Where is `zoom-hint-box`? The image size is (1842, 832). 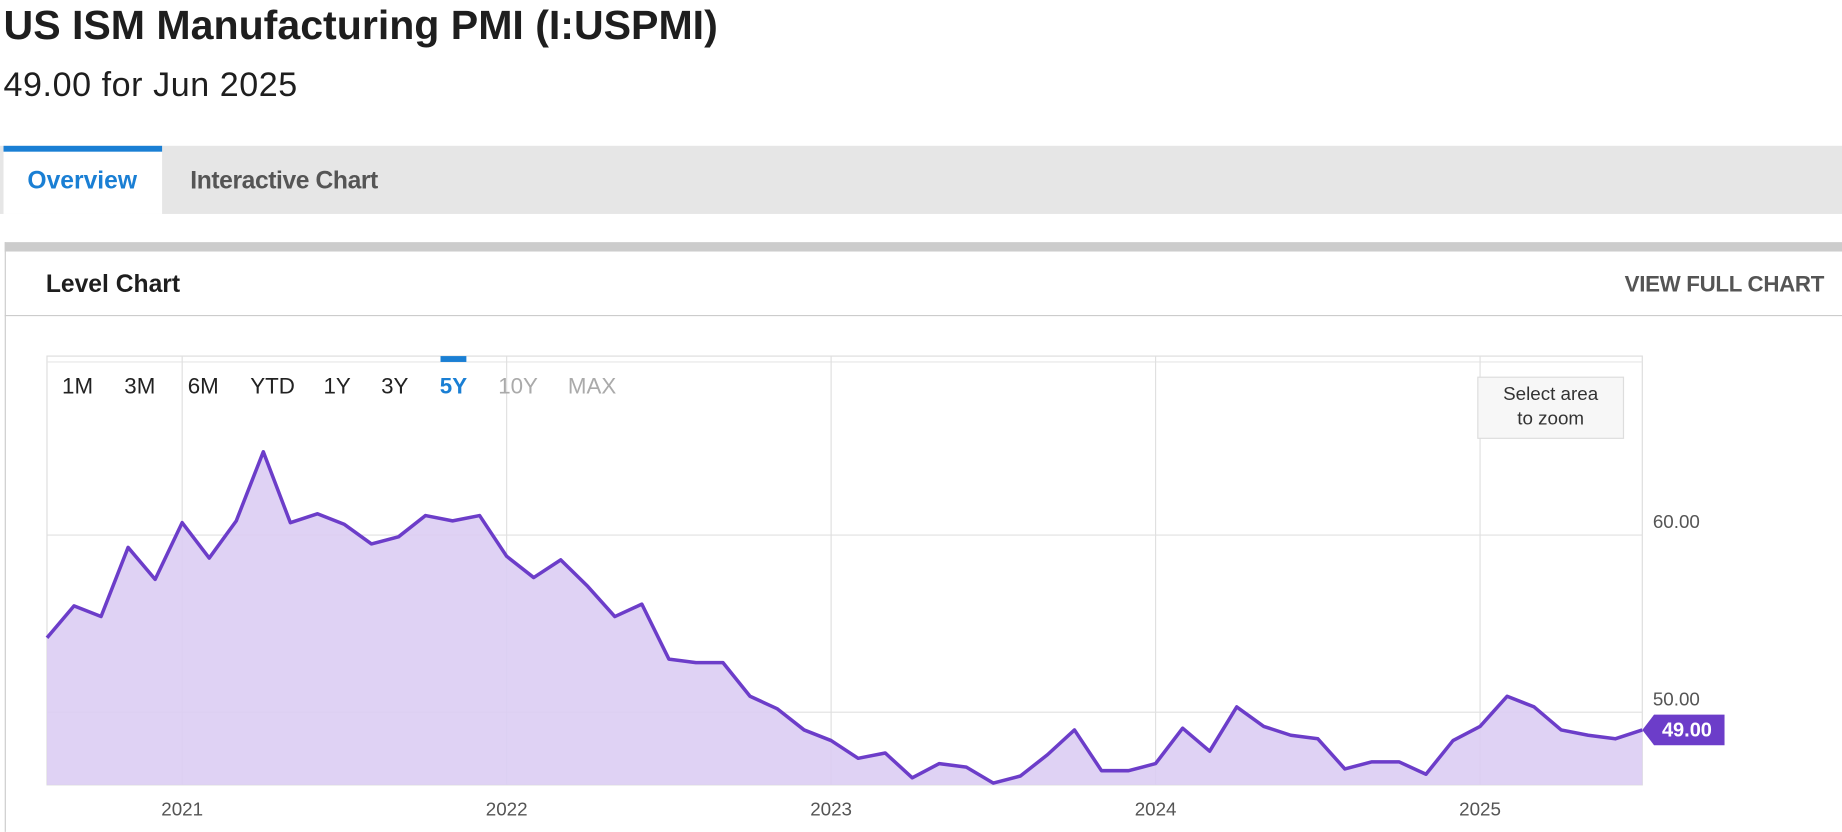 zoom-hint-box is located at coordinates (1551, 407).